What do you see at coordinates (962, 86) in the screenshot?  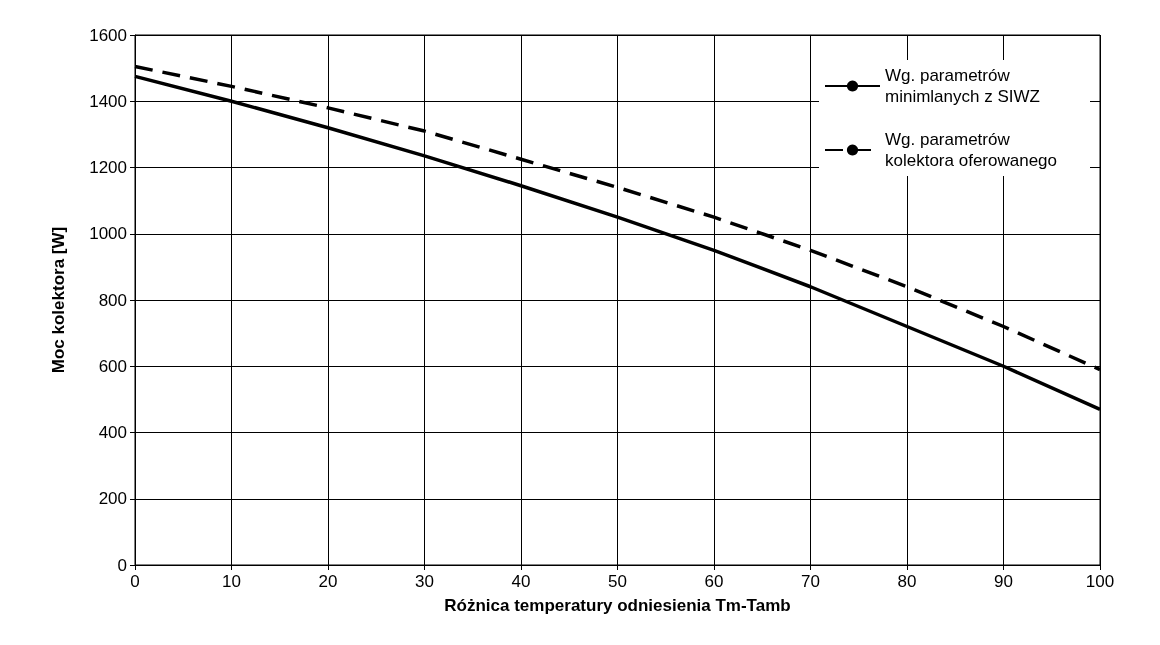 I see `legend-label: Wg. parametrów minimlanych z SIWZ` at bounding box center [962, 86].